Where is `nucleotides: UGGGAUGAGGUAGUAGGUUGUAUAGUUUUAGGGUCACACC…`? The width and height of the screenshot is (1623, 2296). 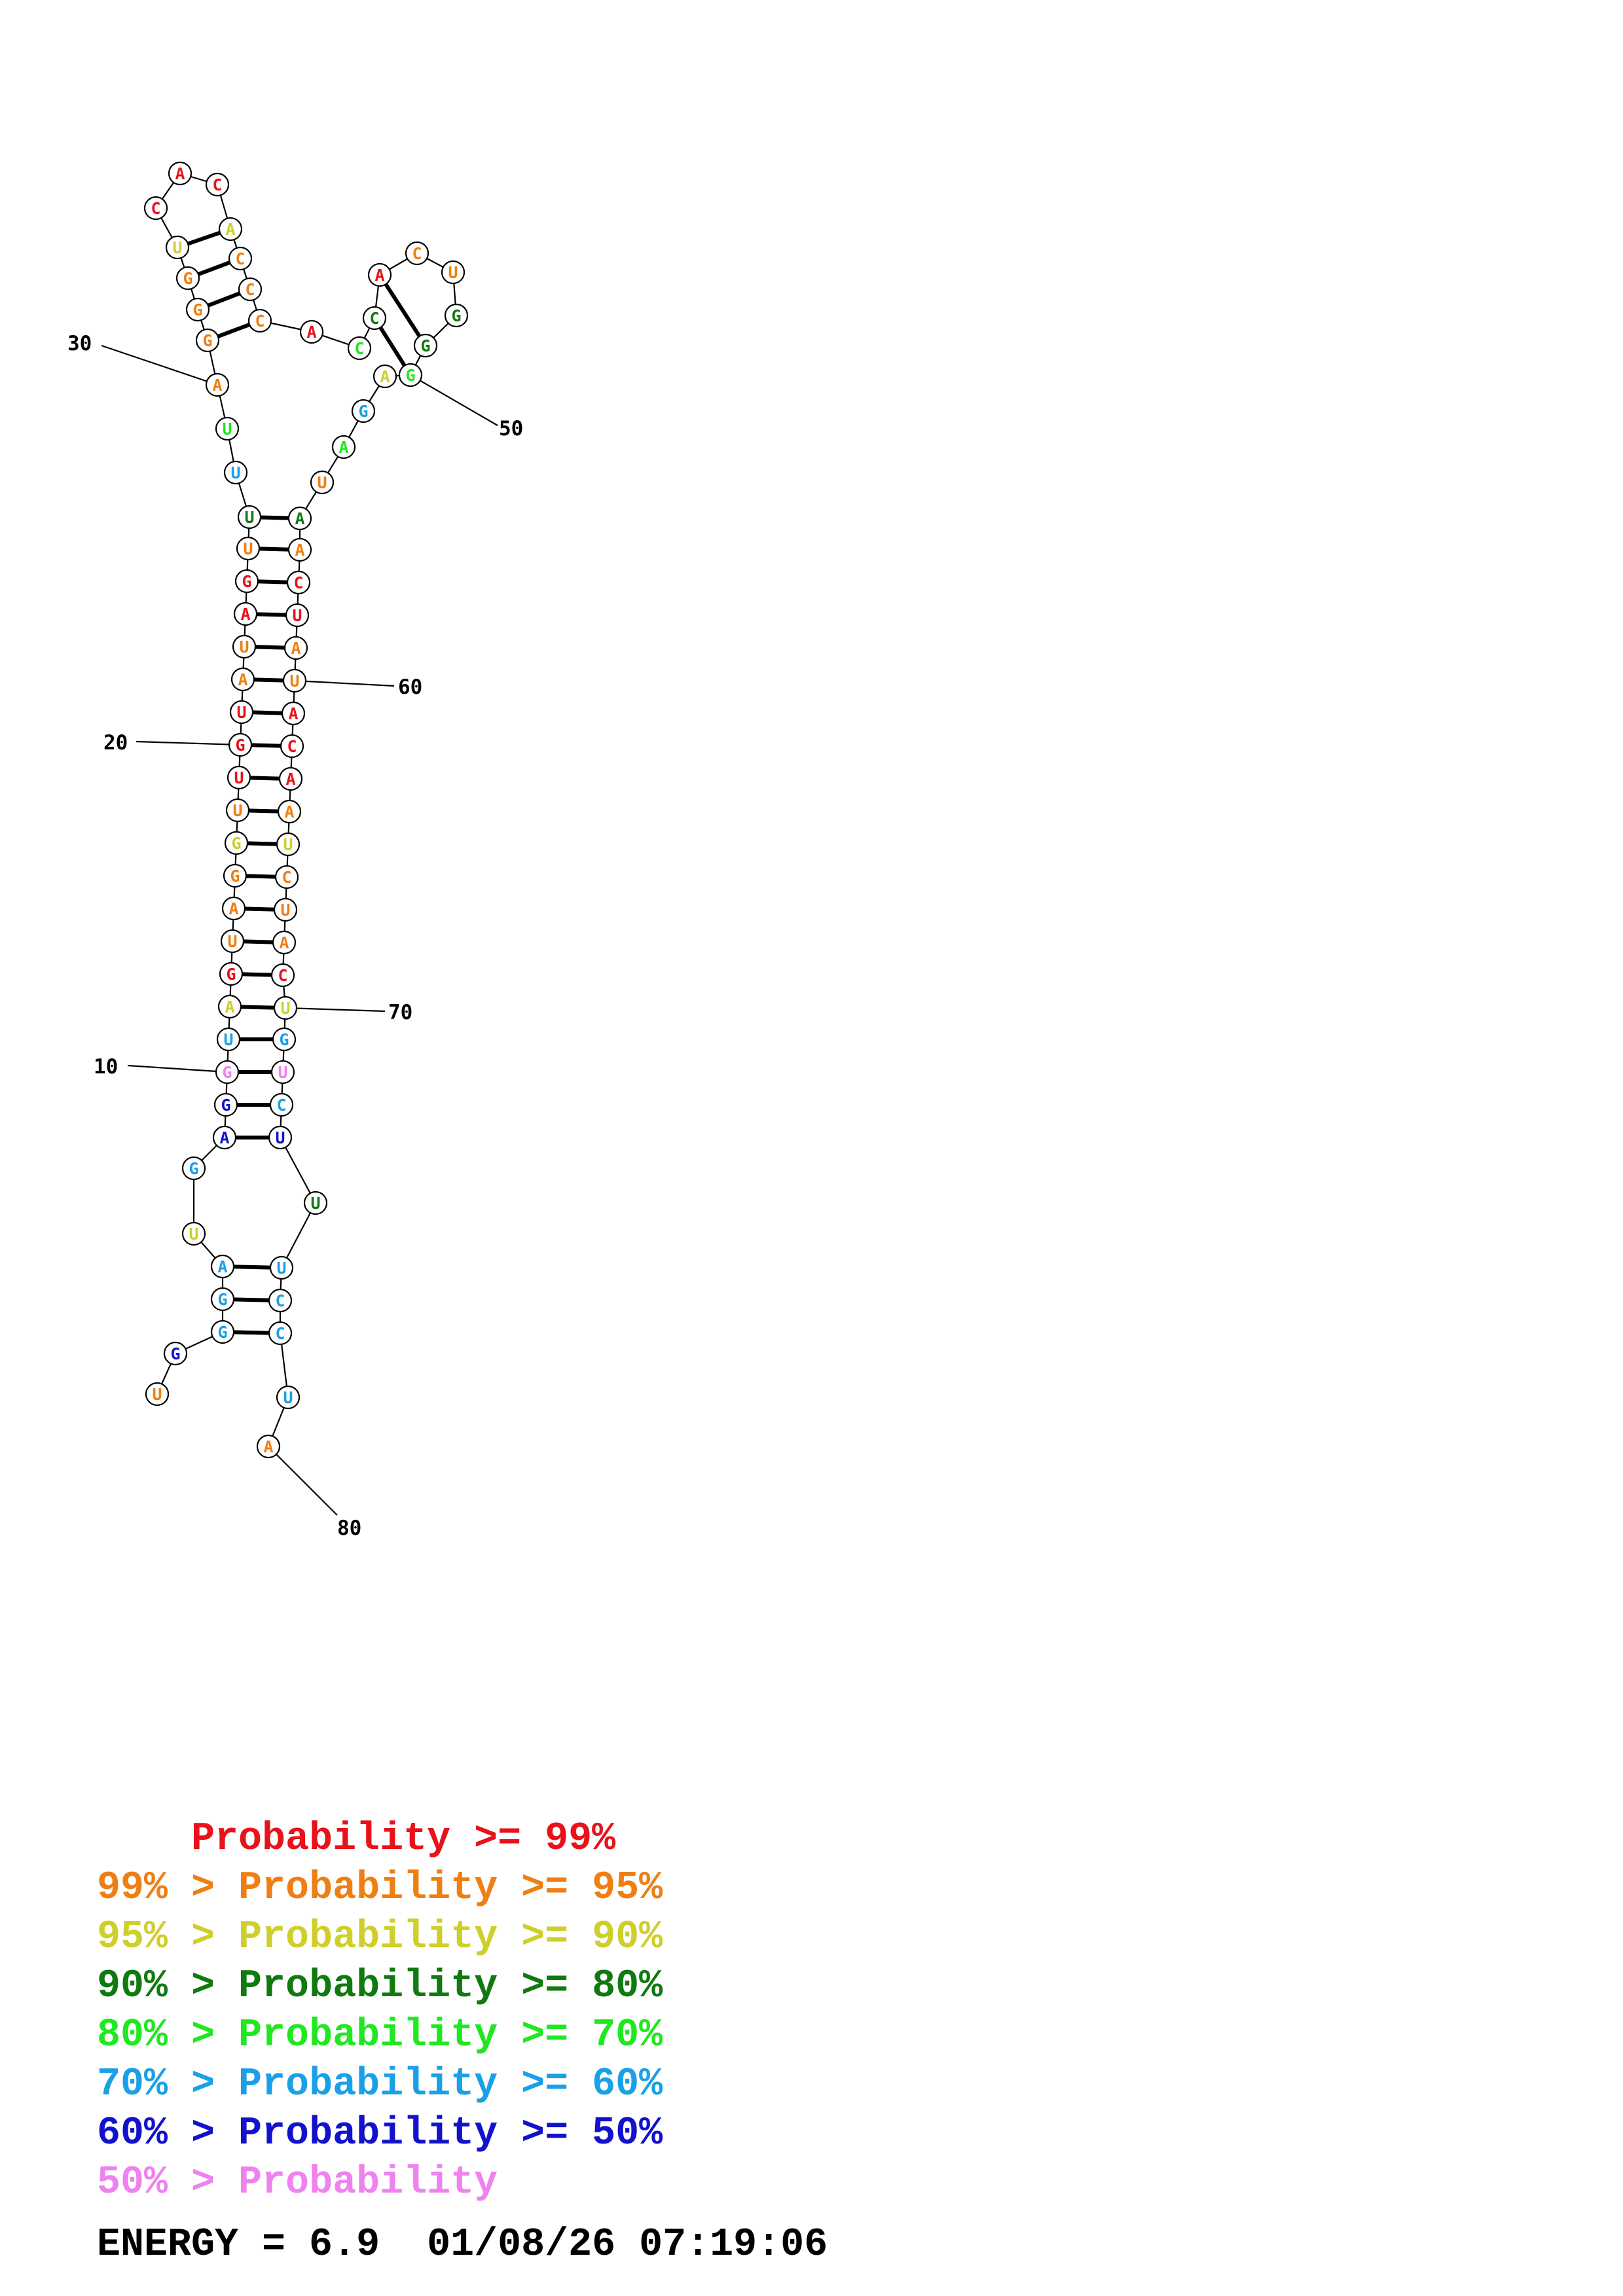 nucleotides: UGGGAUGAGGUAGUAGGUUGUAUAGUUUUAGGGUCACACC… is located at coordinates (306, 810).